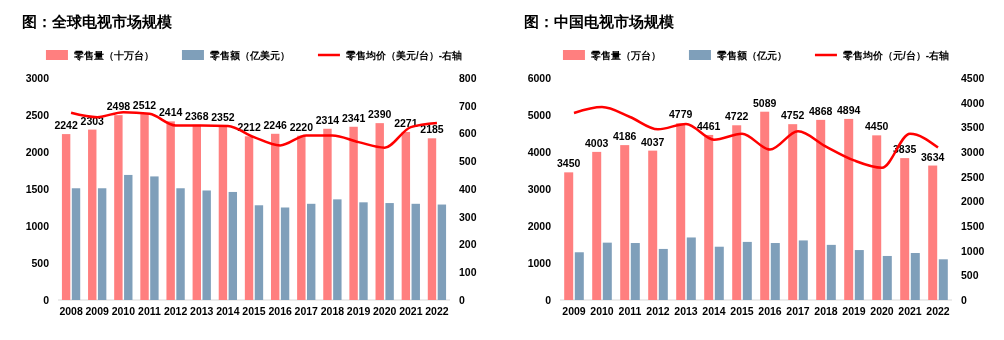 The image size is (1004, 340). What do you see at coordinates (854, 311) in the screenshot?
I see `x-tick-label: 2019` at bounding box center [854, 311].